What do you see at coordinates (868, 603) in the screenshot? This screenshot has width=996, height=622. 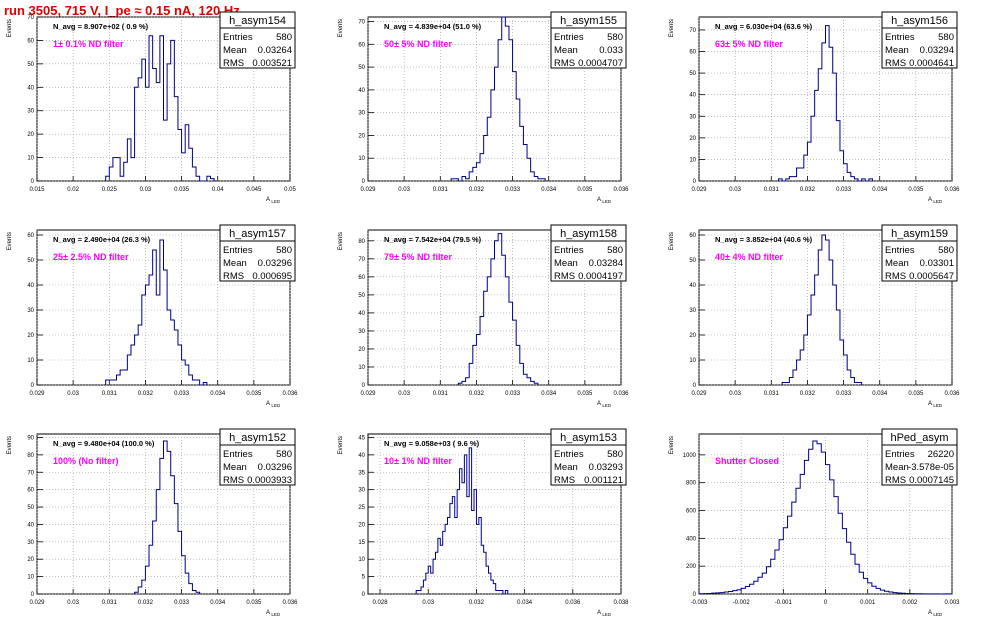 I see `x-tick-label: 0.001` at bounding box center [868, 603].